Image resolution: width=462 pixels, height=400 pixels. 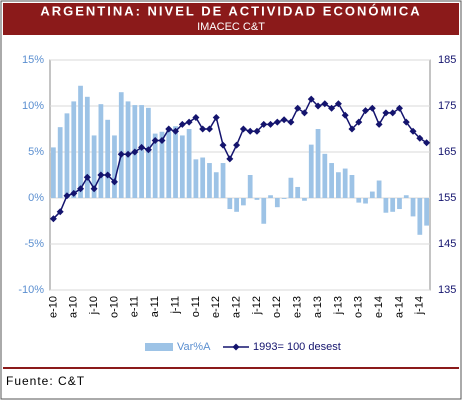 What do you see at coordinates (45, 381) in the screenshot?
I see `source: Fuente: C&T` at bounding box center [45, 381].